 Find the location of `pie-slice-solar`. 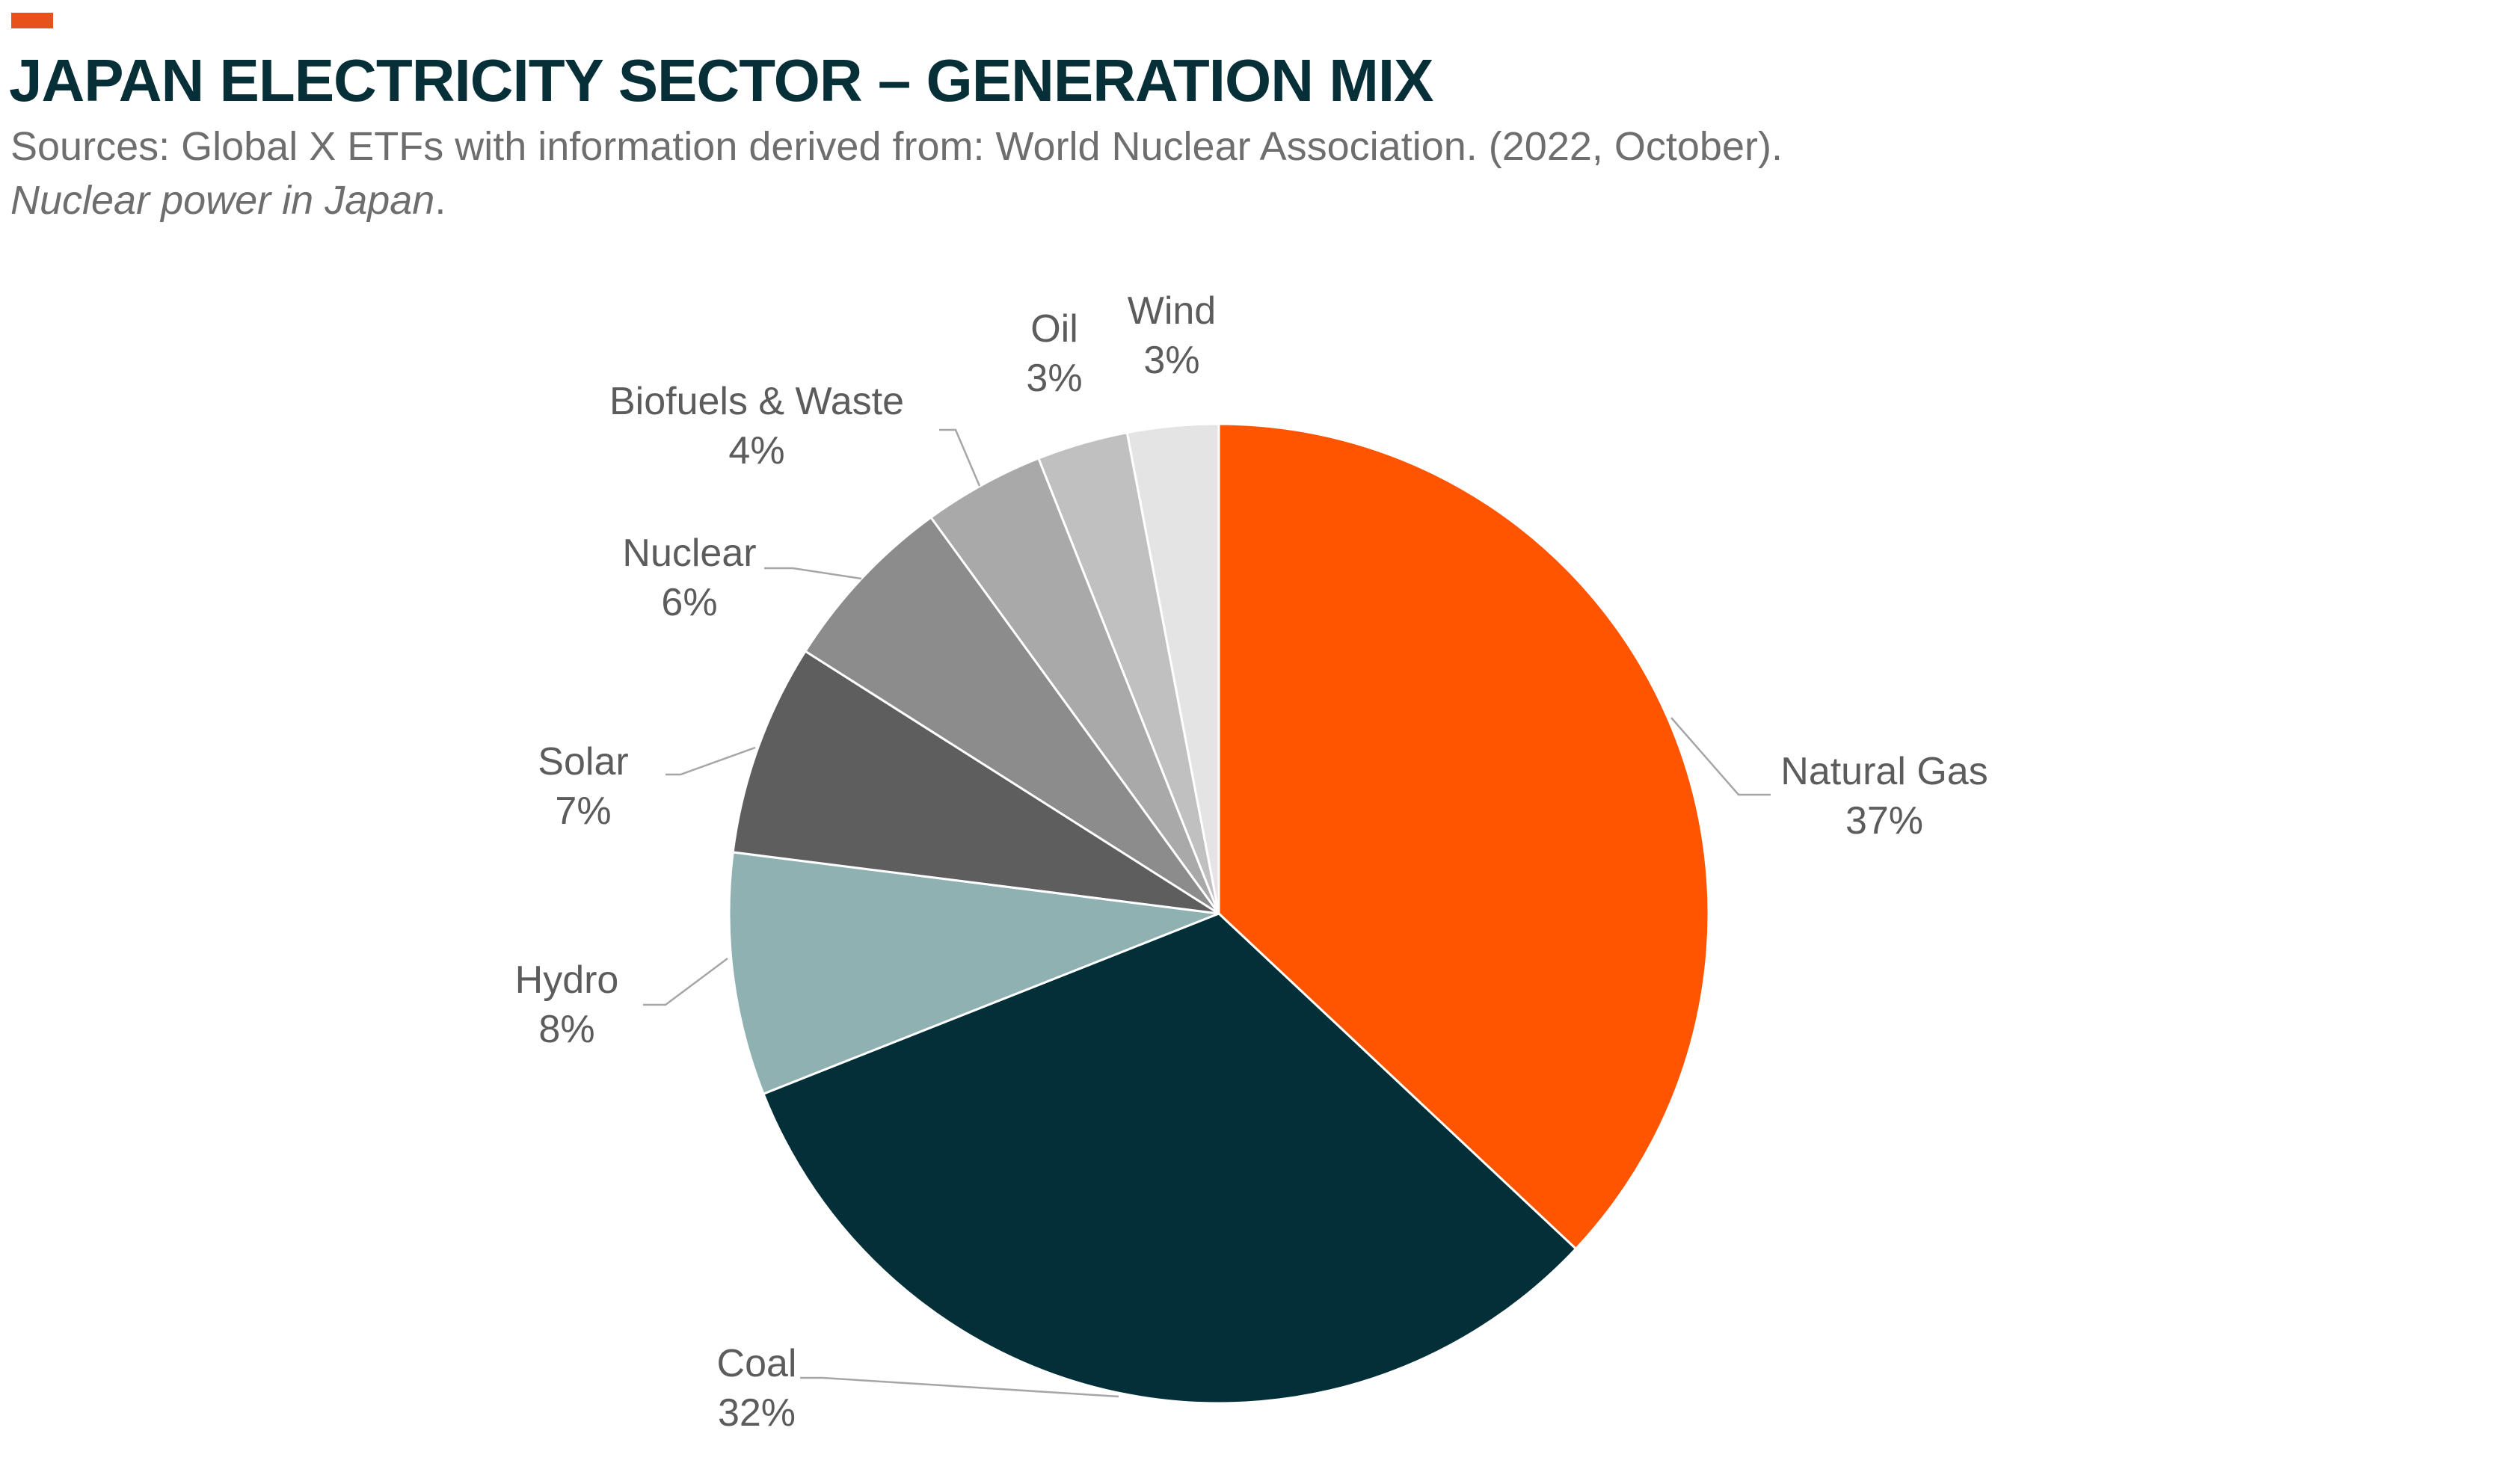

pie-slice-solar is located at coordinates (976, 782).